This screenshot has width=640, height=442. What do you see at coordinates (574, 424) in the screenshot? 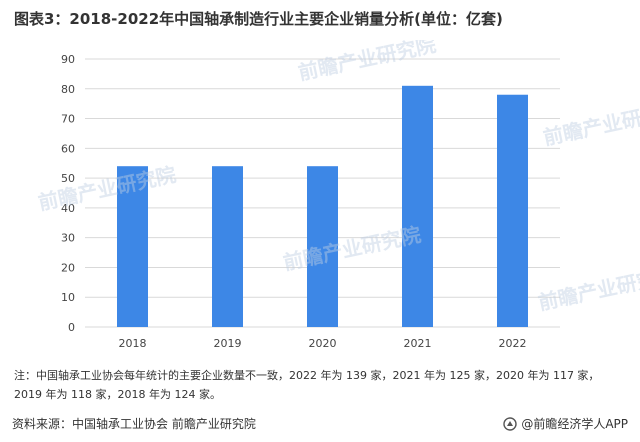
I see `brand-label: @前瞻经济学人APP` at bounding box center [574, 424].